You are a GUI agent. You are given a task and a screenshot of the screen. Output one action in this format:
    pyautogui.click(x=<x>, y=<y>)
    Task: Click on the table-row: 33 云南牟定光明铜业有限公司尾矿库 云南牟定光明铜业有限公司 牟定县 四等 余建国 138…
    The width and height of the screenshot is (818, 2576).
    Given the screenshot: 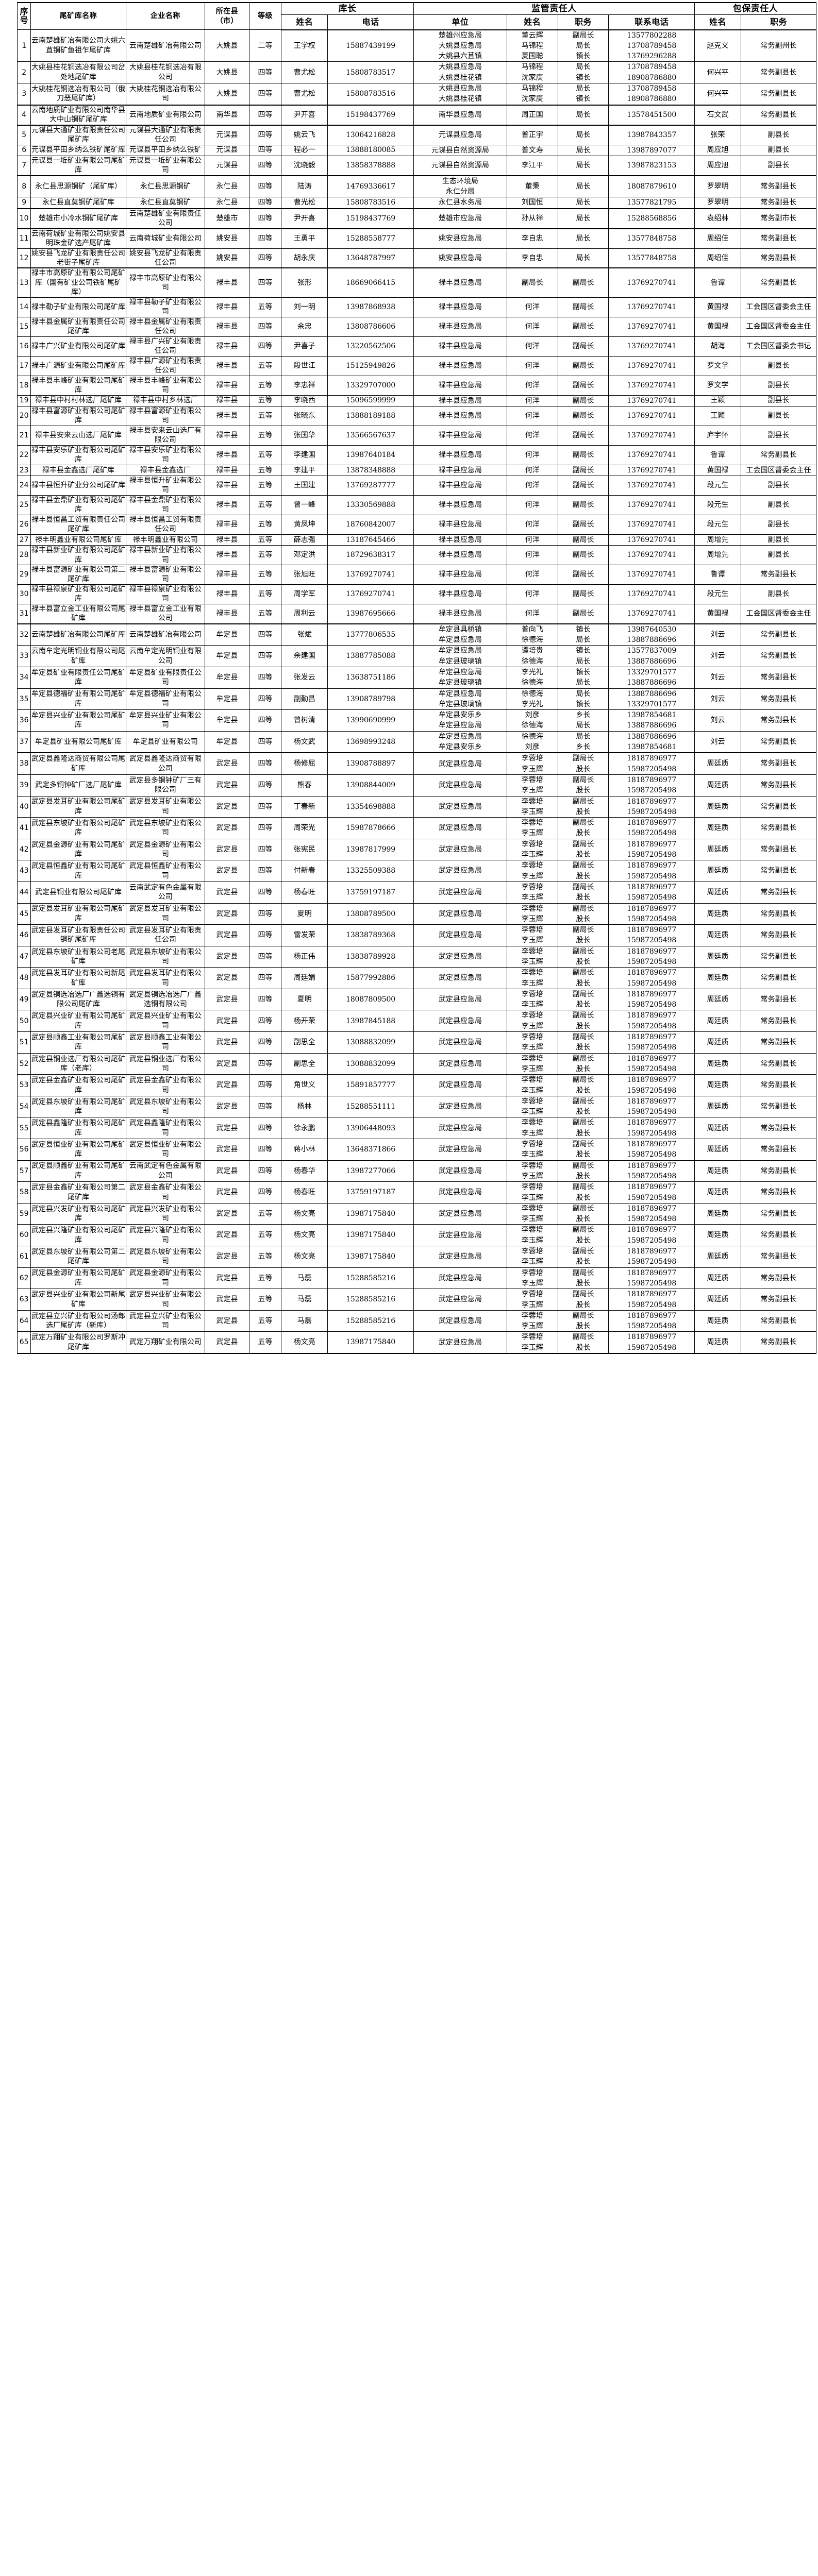 What is the action you would take?
    pyautogui.click(x=416, y=656)
    